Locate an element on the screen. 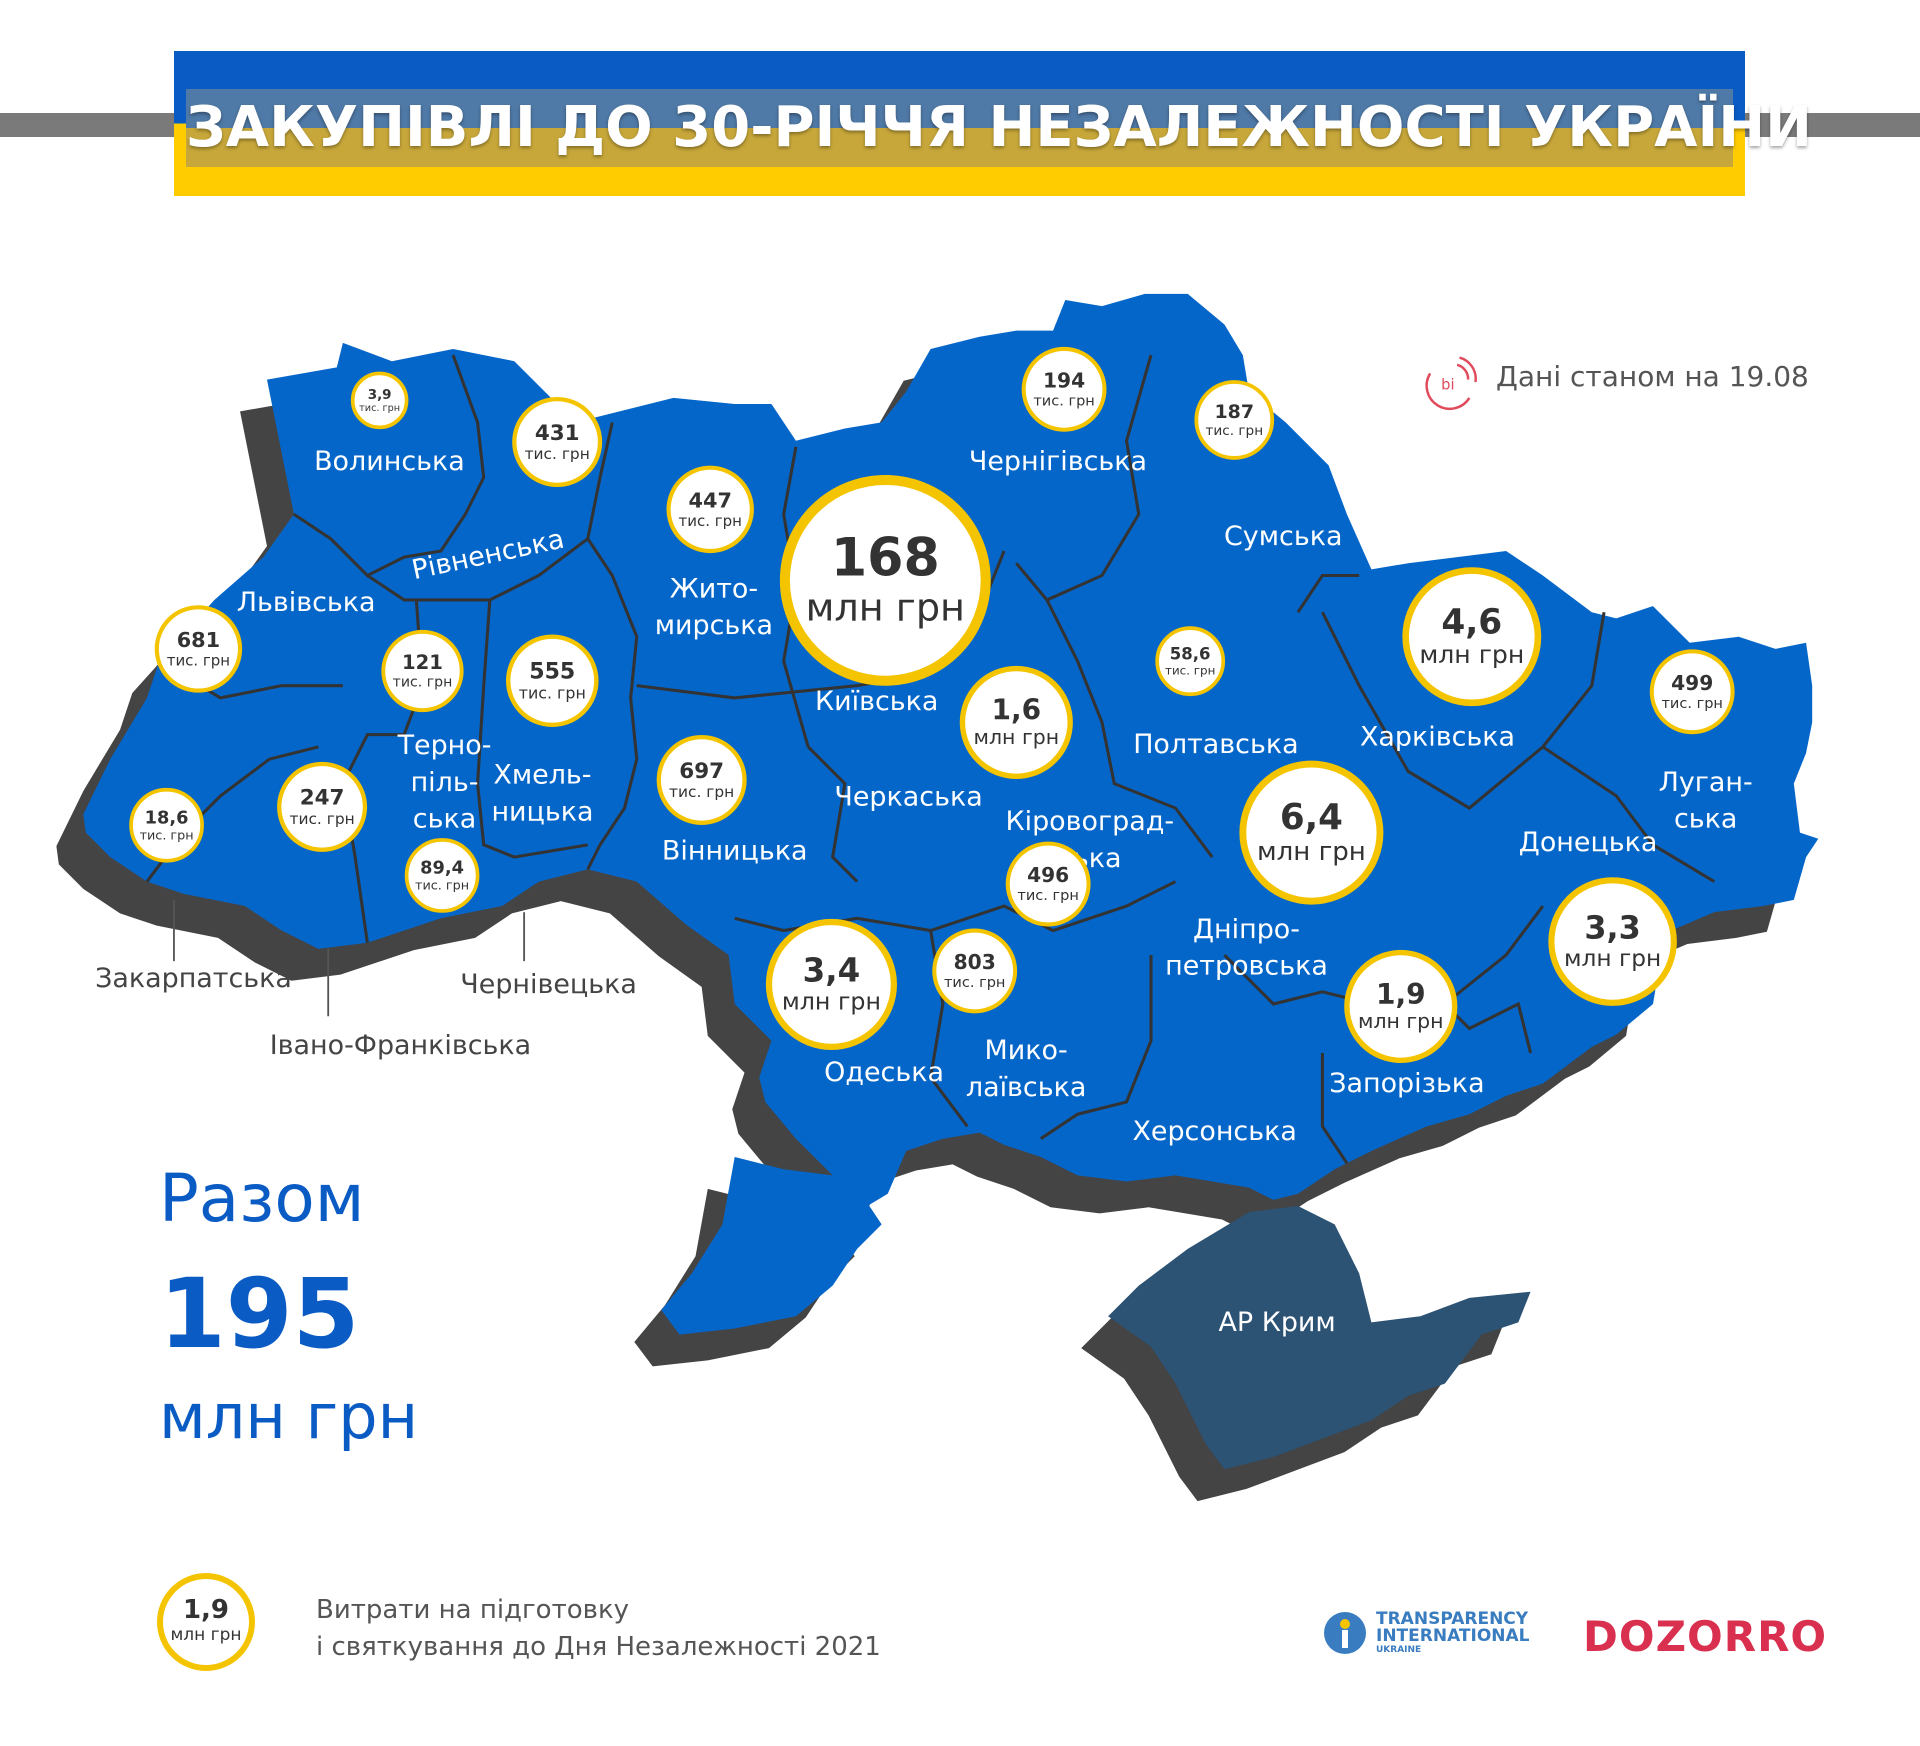 The image size is (1920, 1746). label-leader-lines is located at coordinates (349, 958).